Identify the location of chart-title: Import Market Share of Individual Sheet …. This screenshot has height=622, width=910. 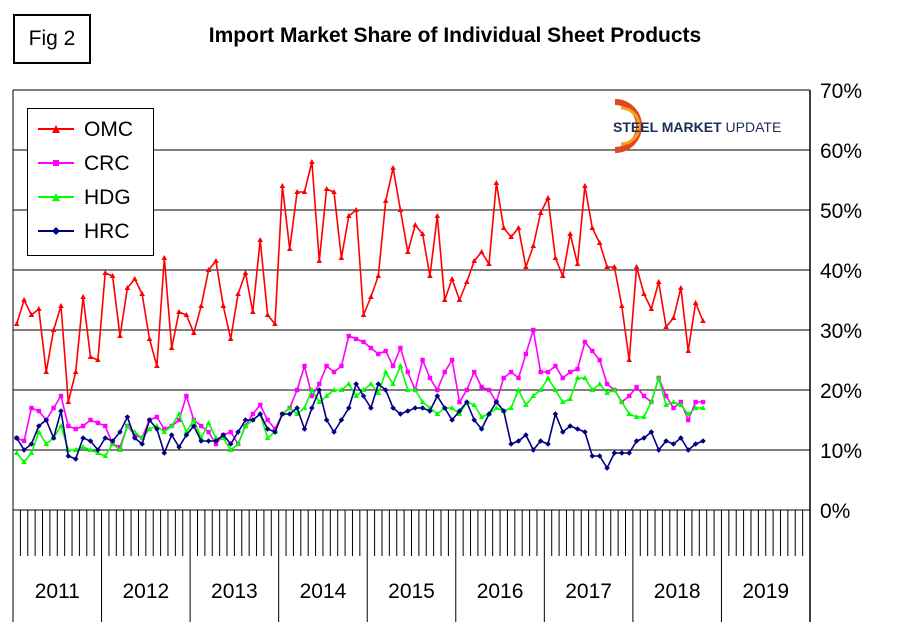
(455, 35).